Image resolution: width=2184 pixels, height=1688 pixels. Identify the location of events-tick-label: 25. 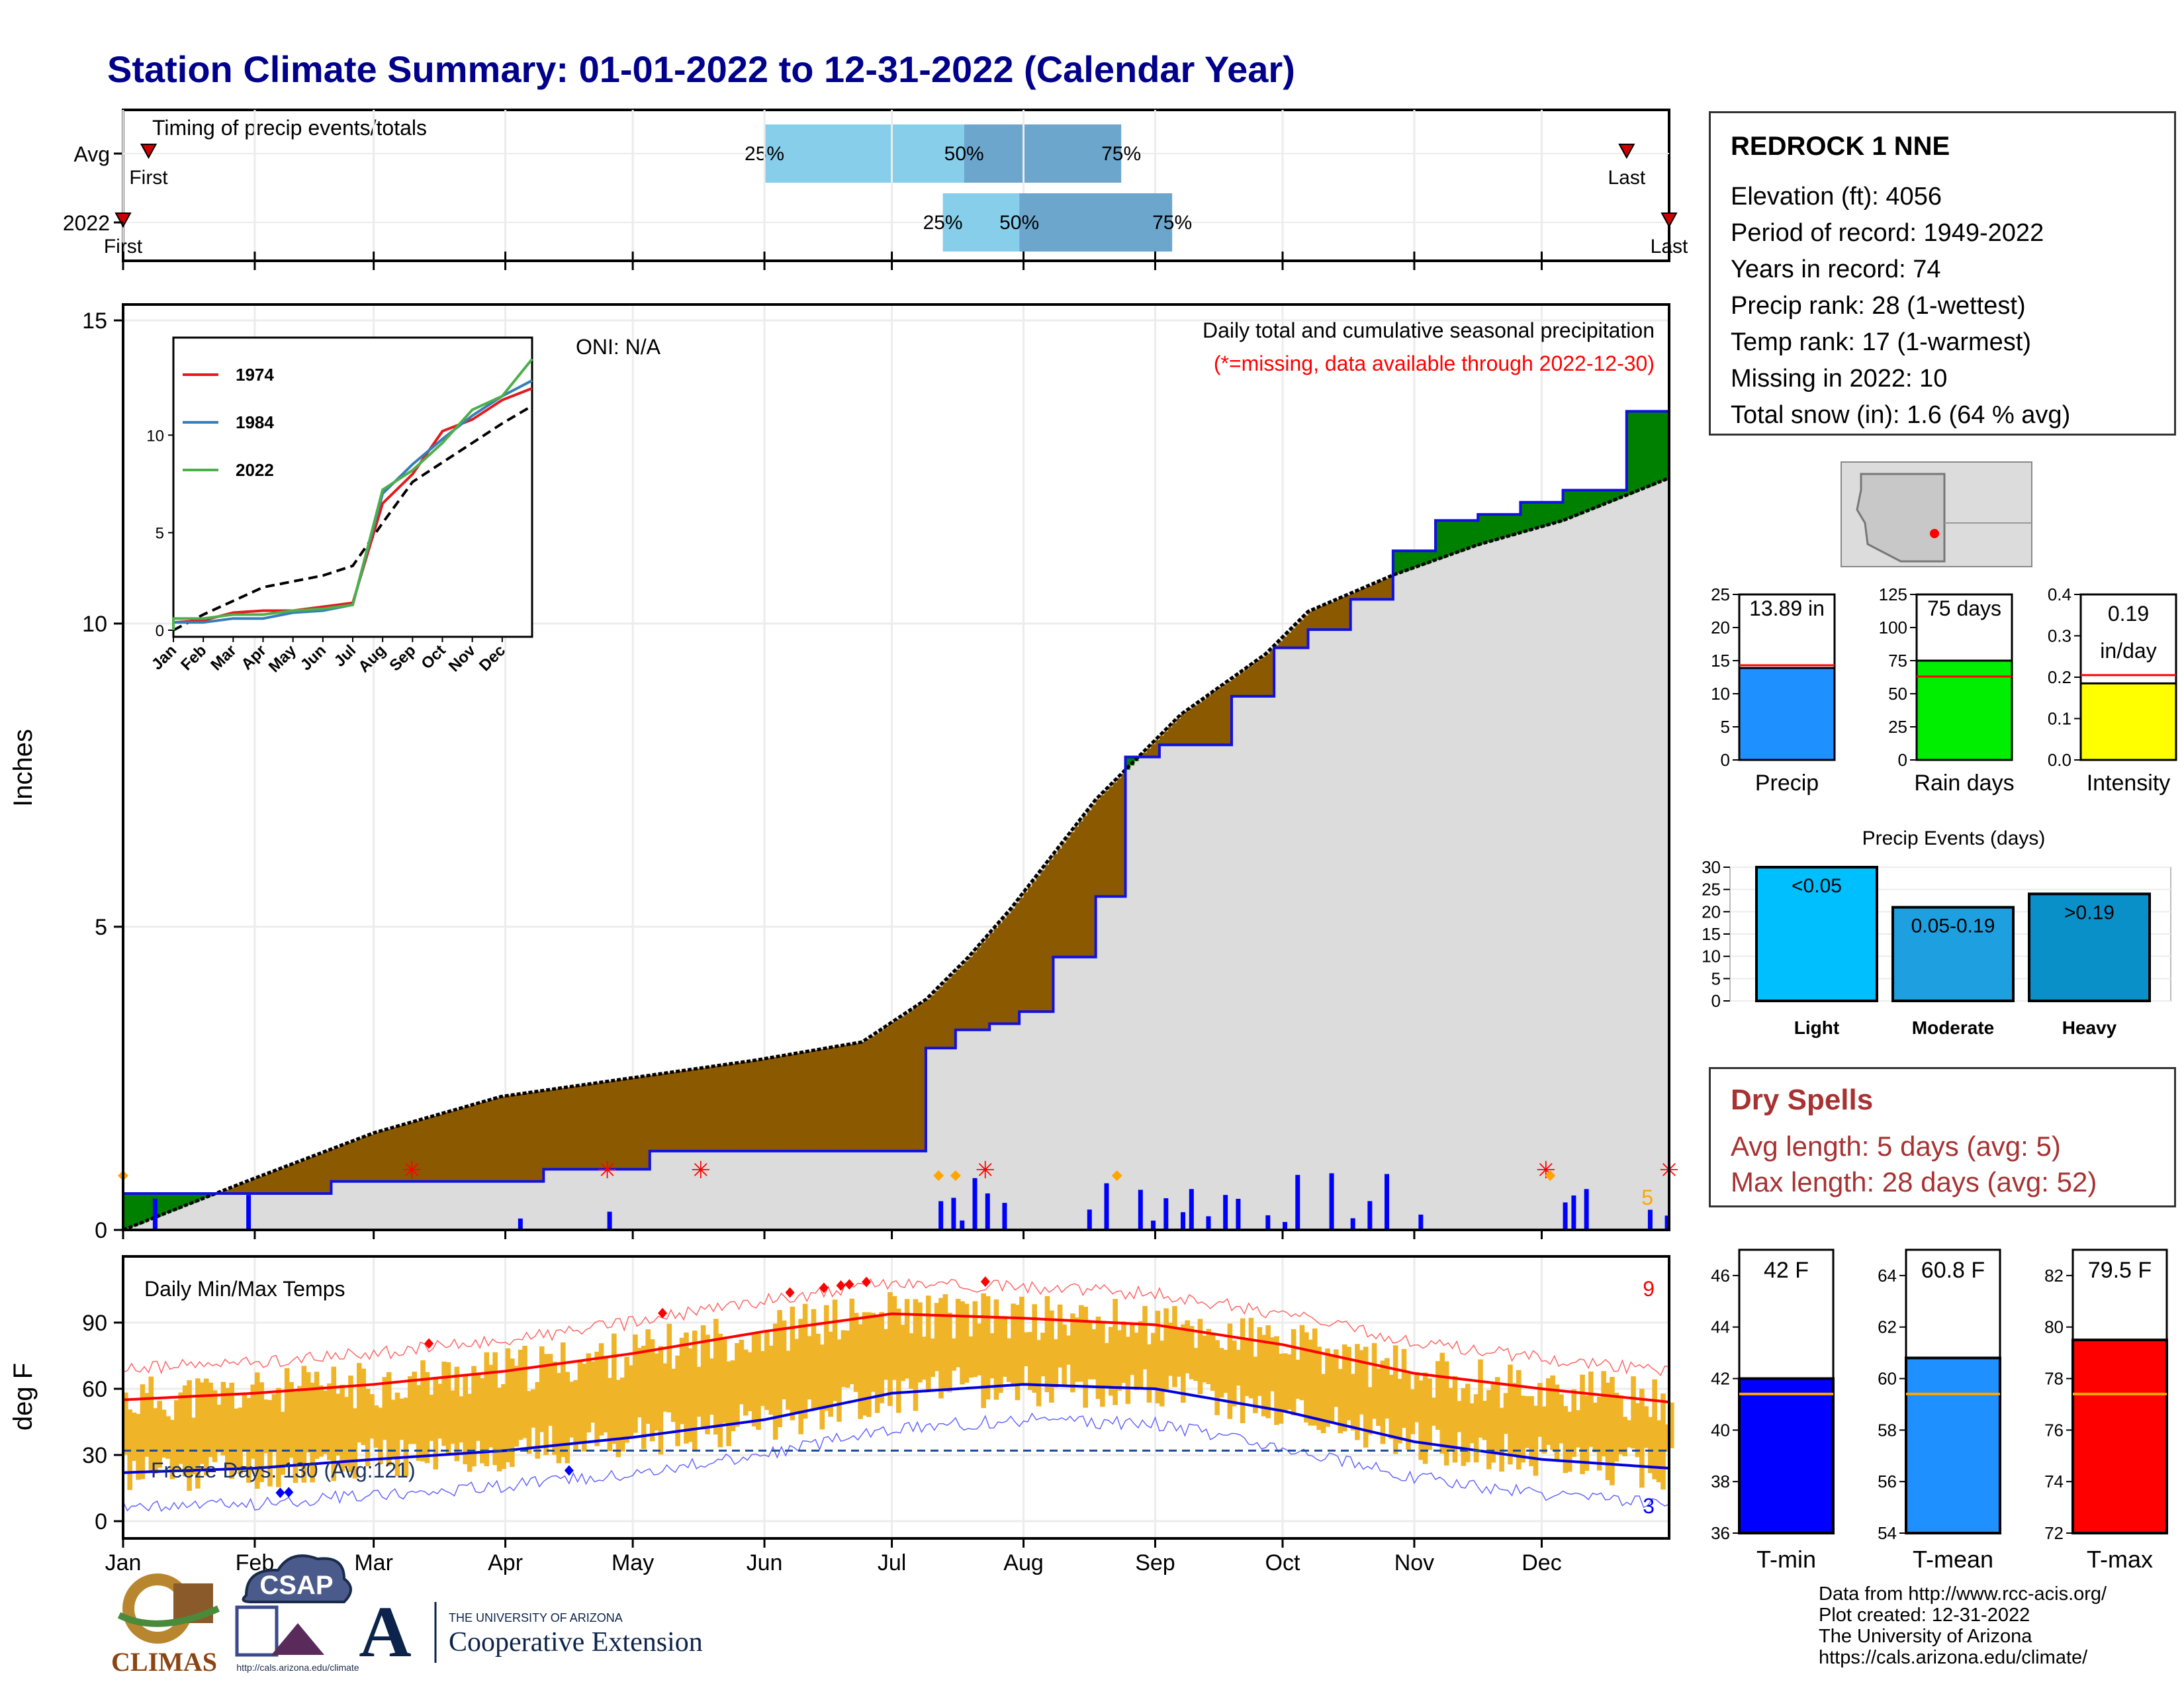
(1712, 890).